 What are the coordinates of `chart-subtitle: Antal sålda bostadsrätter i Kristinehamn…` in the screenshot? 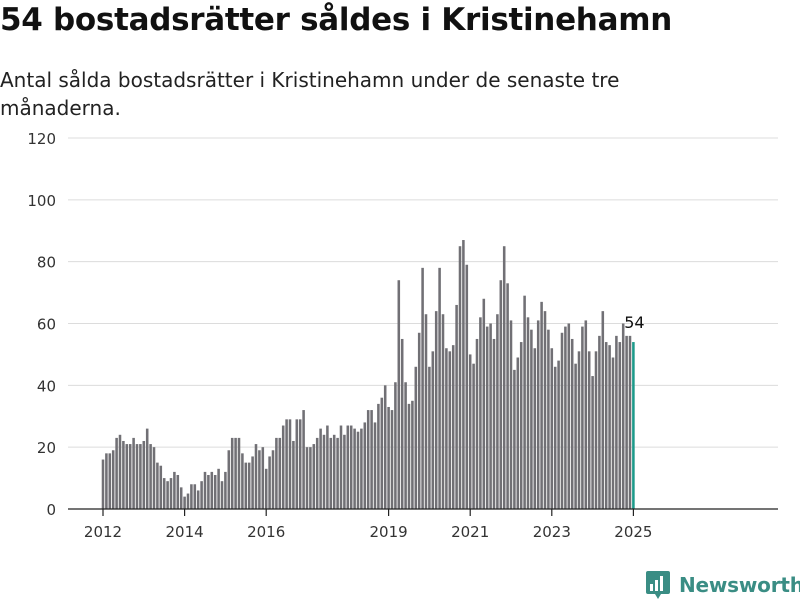 It's located at (310, 94).